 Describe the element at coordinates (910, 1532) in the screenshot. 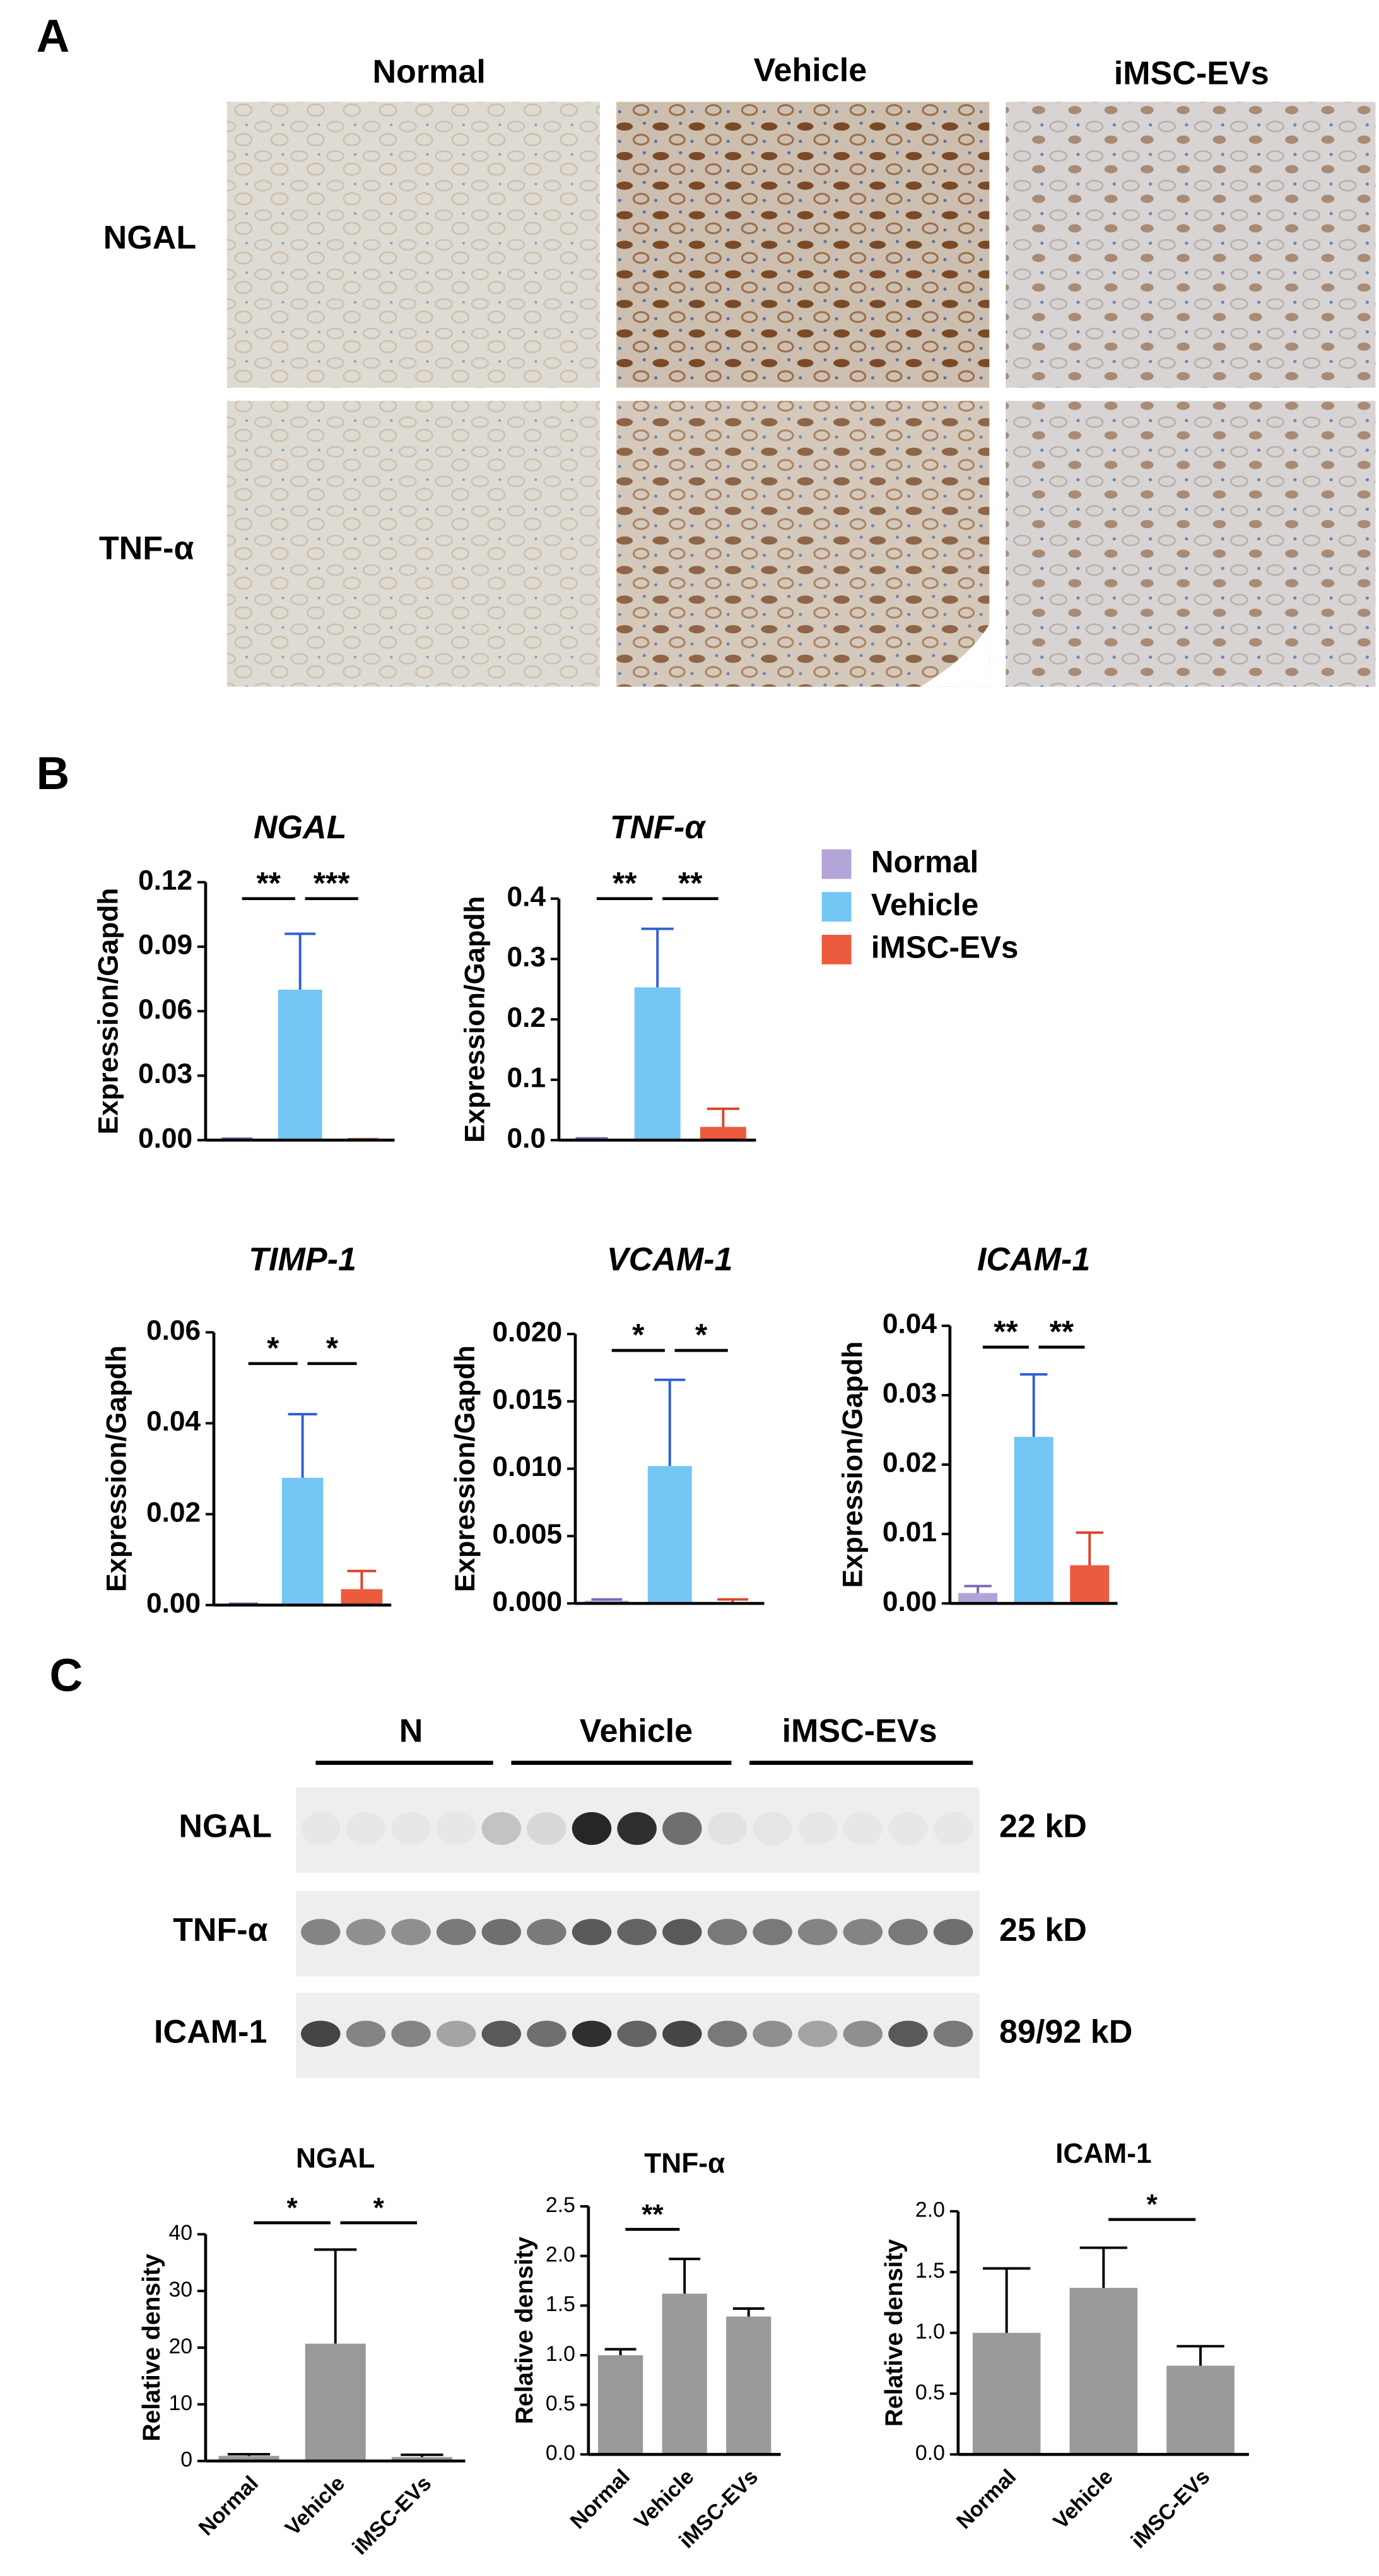

I see `y-tick-label: 0.01` at that location.